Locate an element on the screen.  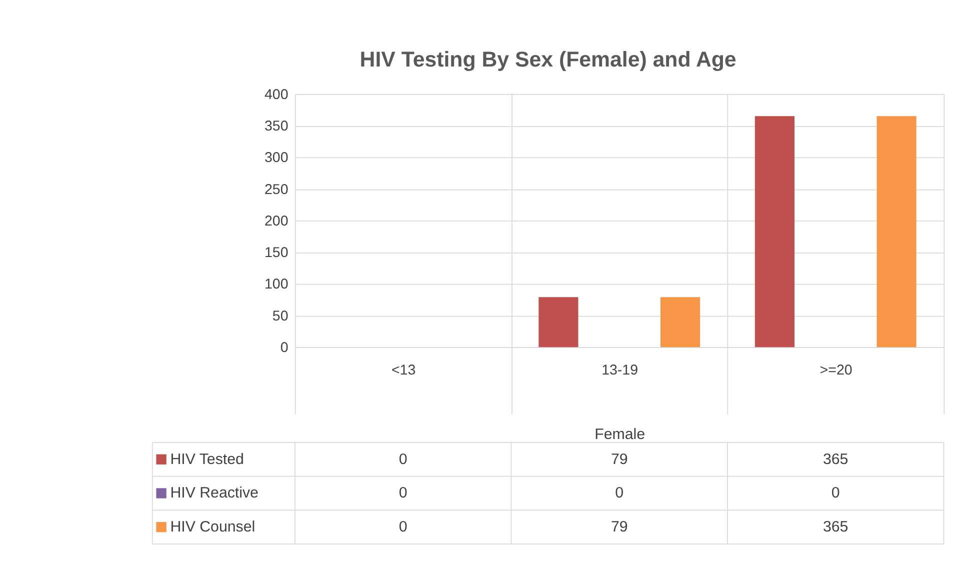
y-tick-label: 400 is located at coordinates (276, 94).